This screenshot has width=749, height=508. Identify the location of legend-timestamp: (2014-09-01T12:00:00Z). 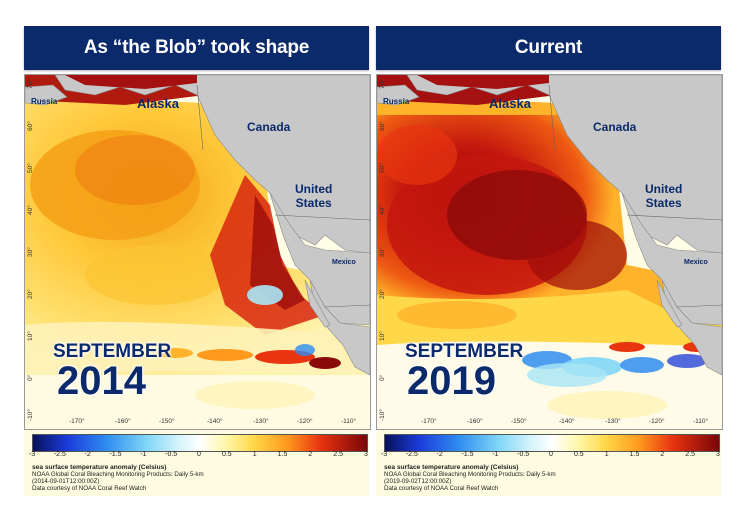
(66, 481).